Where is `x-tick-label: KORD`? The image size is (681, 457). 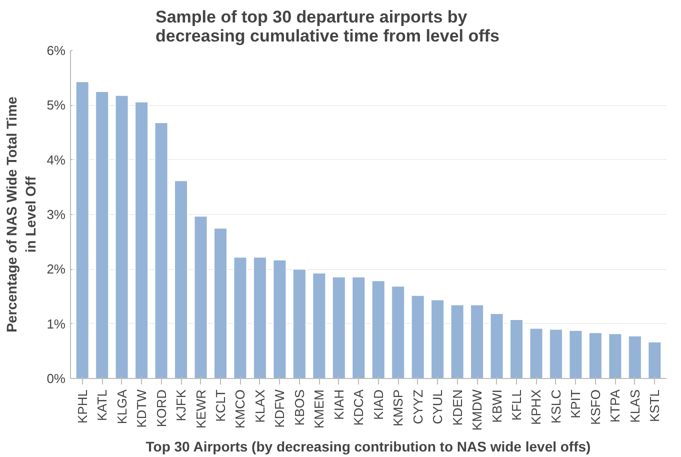 x-tick-label: KORD is located at coordinates (161, 408).